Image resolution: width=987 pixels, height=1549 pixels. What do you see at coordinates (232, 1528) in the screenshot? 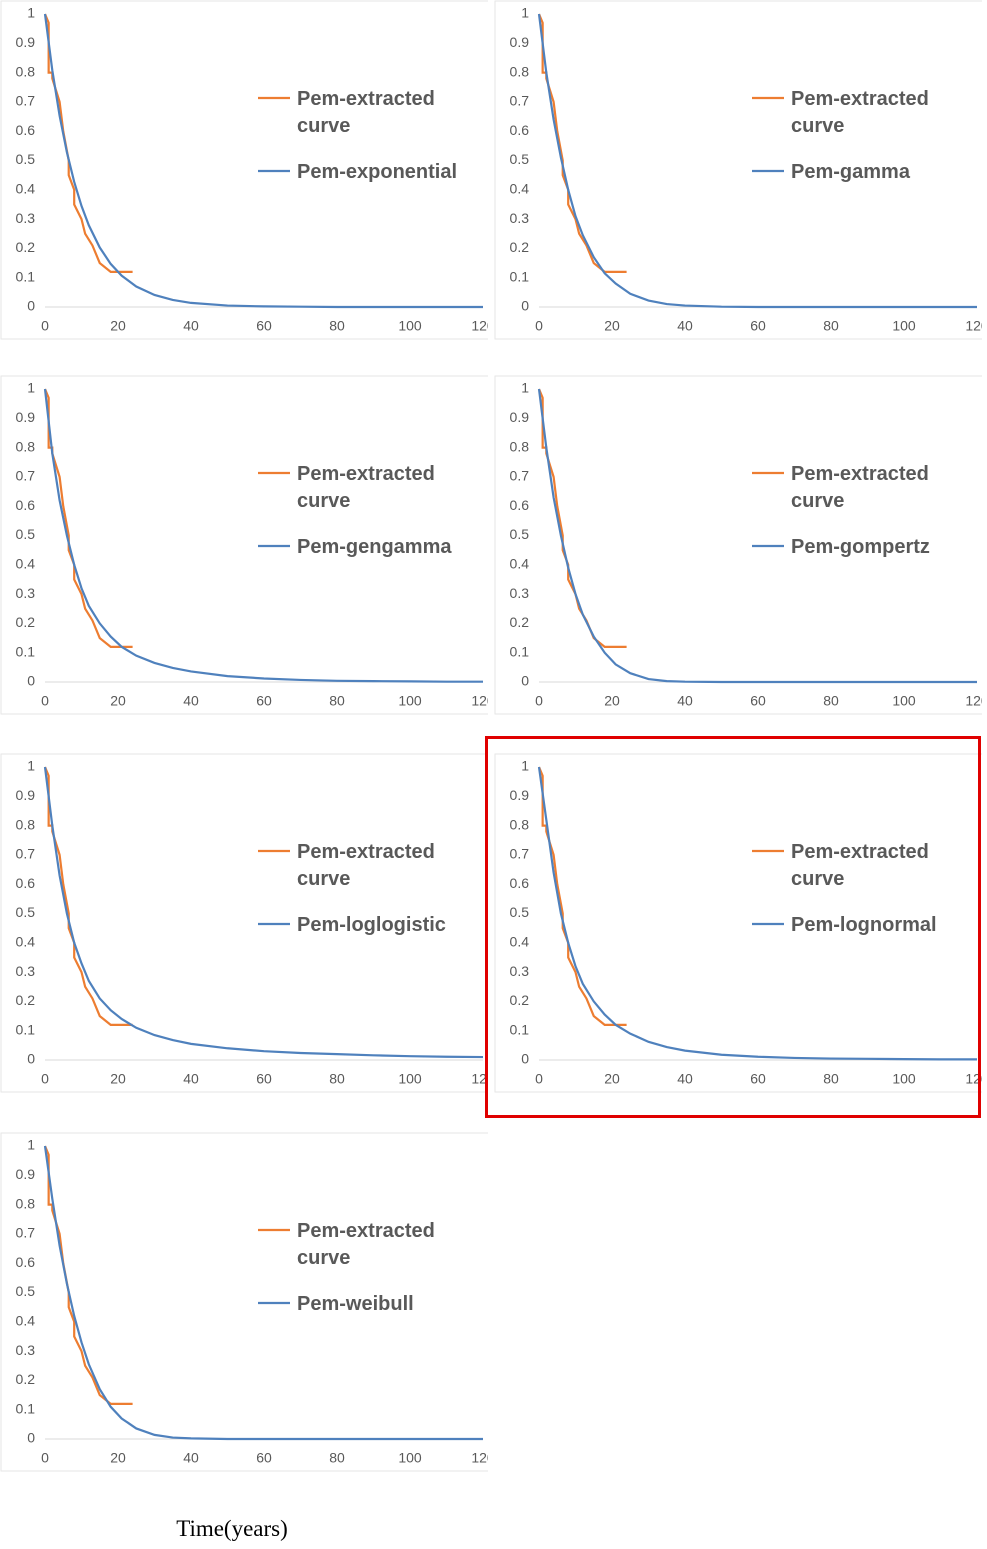
I see `x-axis-label: Time(years)` at bounding box center [232, 1528].